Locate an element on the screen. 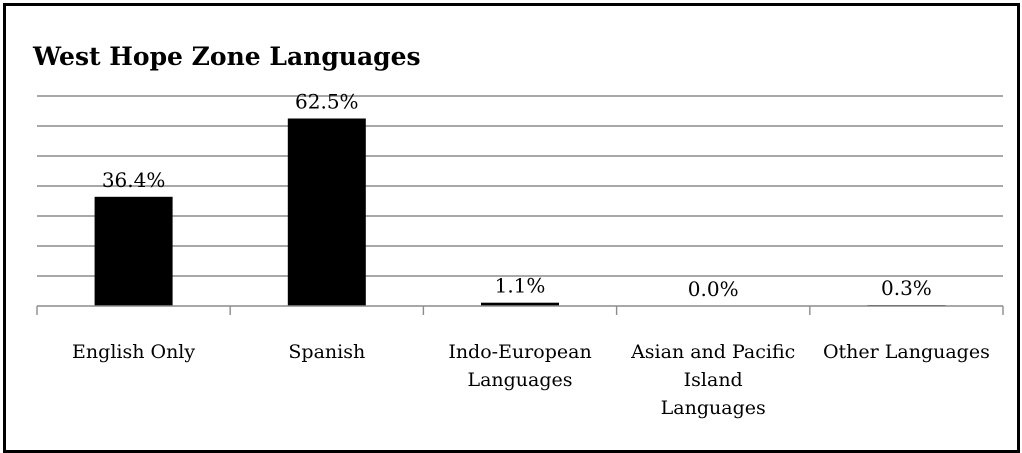  x-tick-label: Other Languages is located at coordinates (906, 352).